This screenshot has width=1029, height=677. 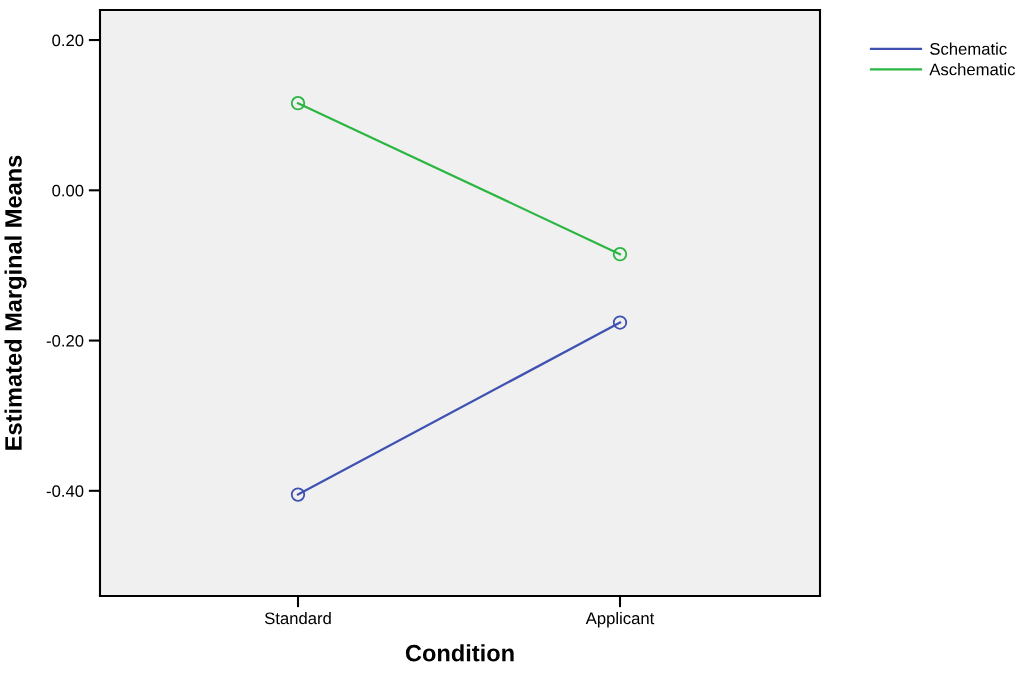 I want to click on y-tick-label: 0.00, so click(x=68, y=190).